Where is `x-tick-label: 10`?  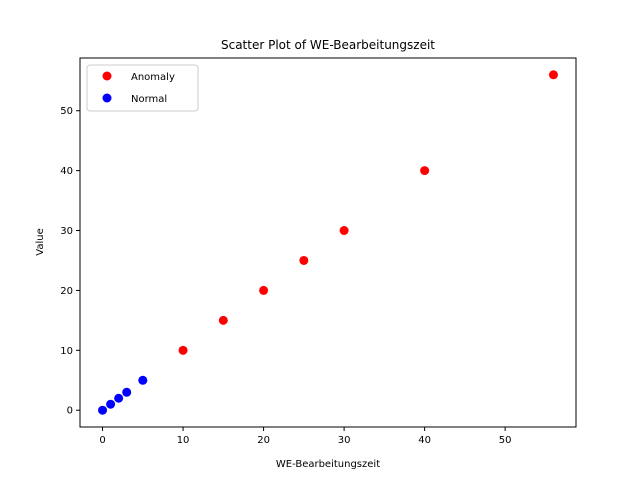
x-tick-label: 10 is located at coordinates (183, 440).